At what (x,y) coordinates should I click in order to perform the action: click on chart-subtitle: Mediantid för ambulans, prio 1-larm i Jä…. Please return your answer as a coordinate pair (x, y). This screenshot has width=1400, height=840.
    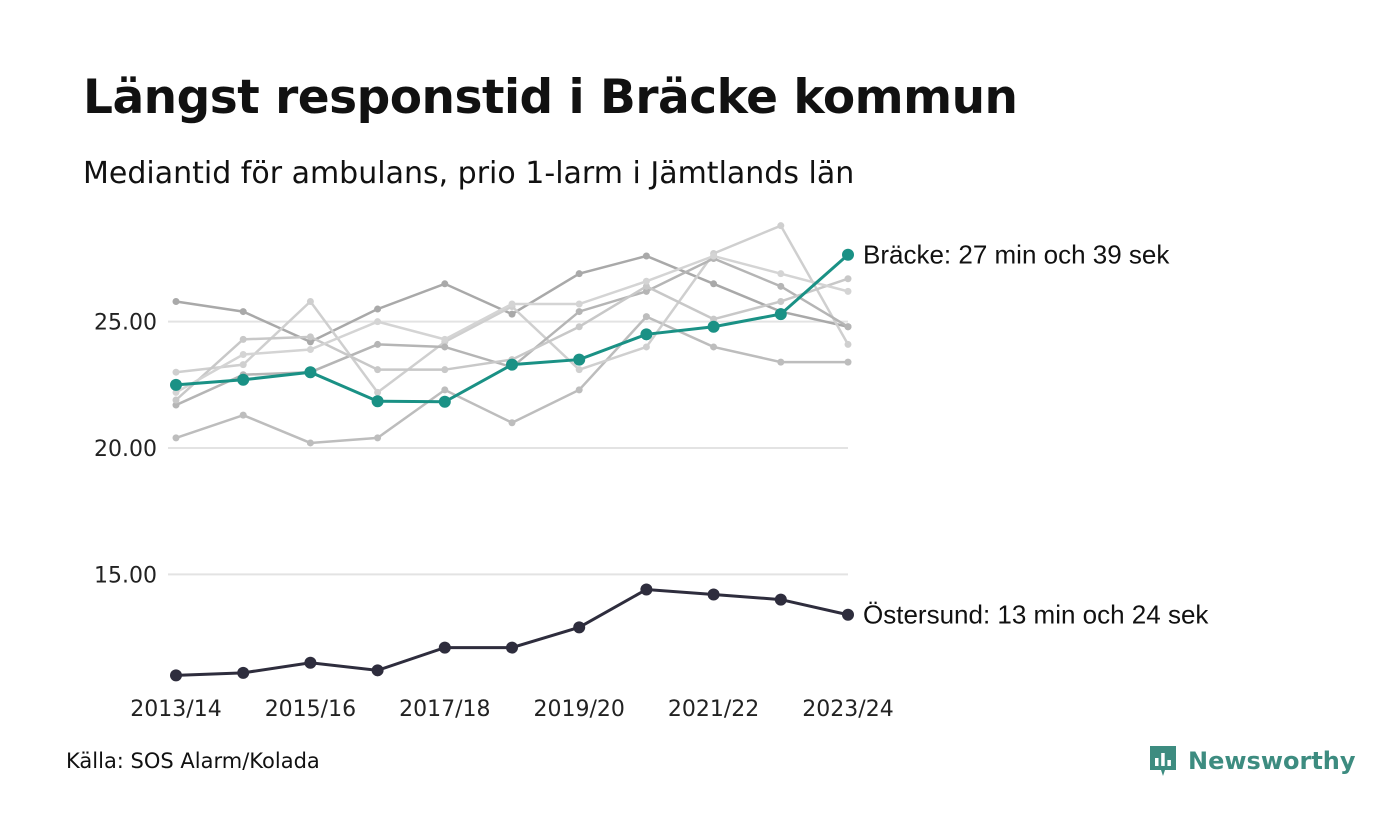
    Looking at the image, I should click on (469, 173).